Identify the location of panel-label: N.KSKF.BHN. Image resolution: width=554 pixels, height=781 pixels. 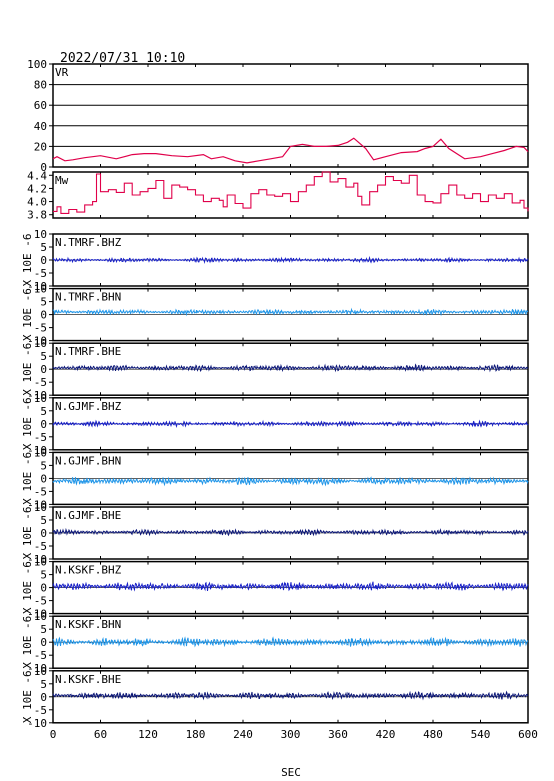
(88, 624).